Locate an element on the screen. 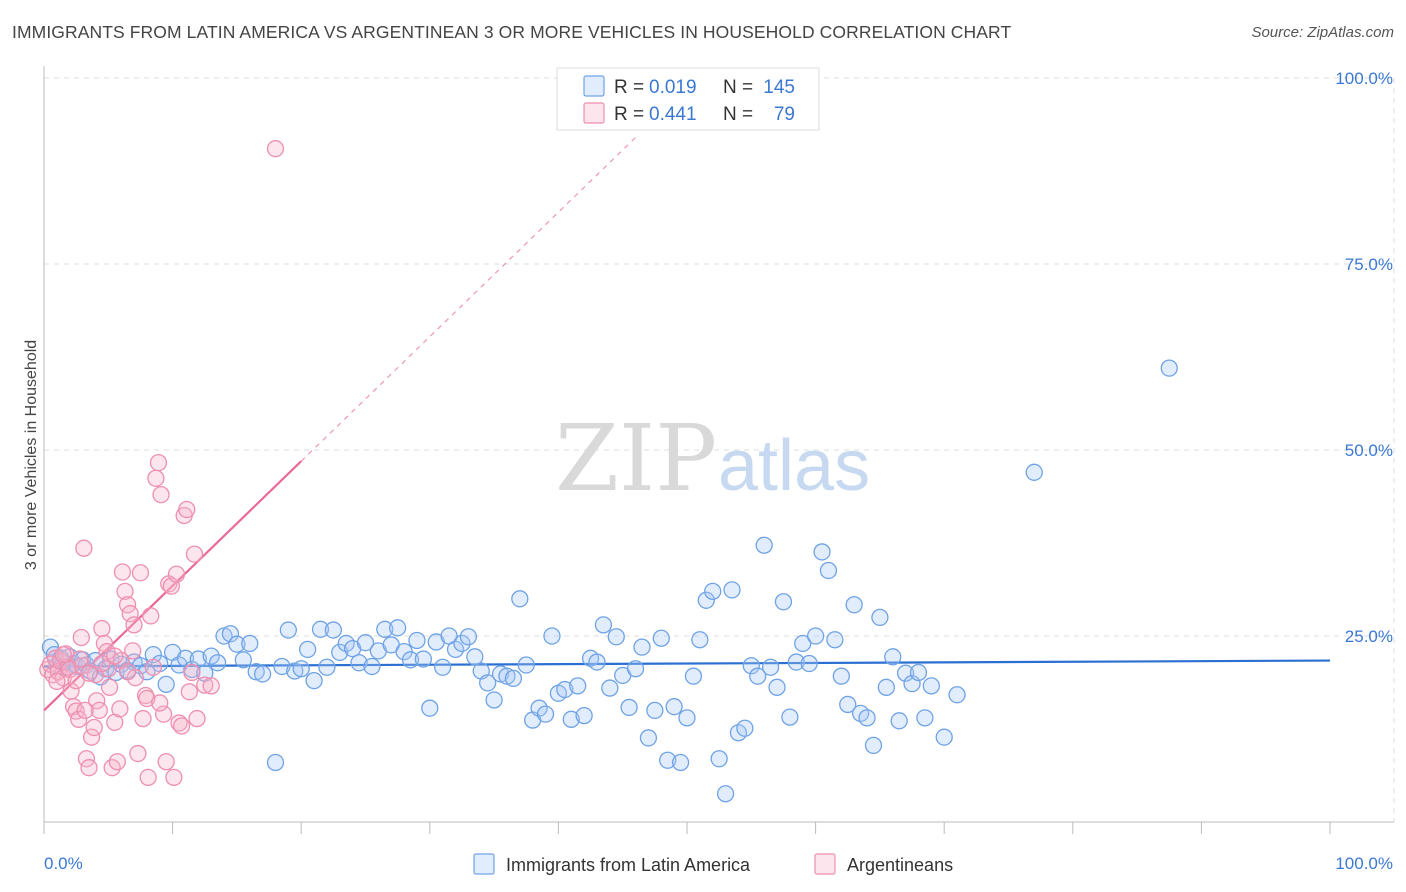  blue-series-swatch is located at coordinates (484, 864).